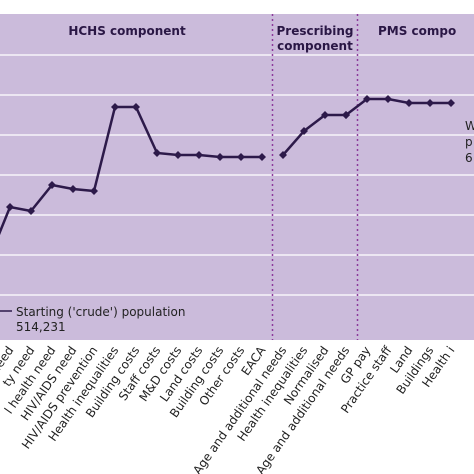 This screenshot has height=474, width=474. What do you see at coordinates (127, 31) in the screenshot?
I see `section-label: HCHS component` at bounding box center [127, 31].